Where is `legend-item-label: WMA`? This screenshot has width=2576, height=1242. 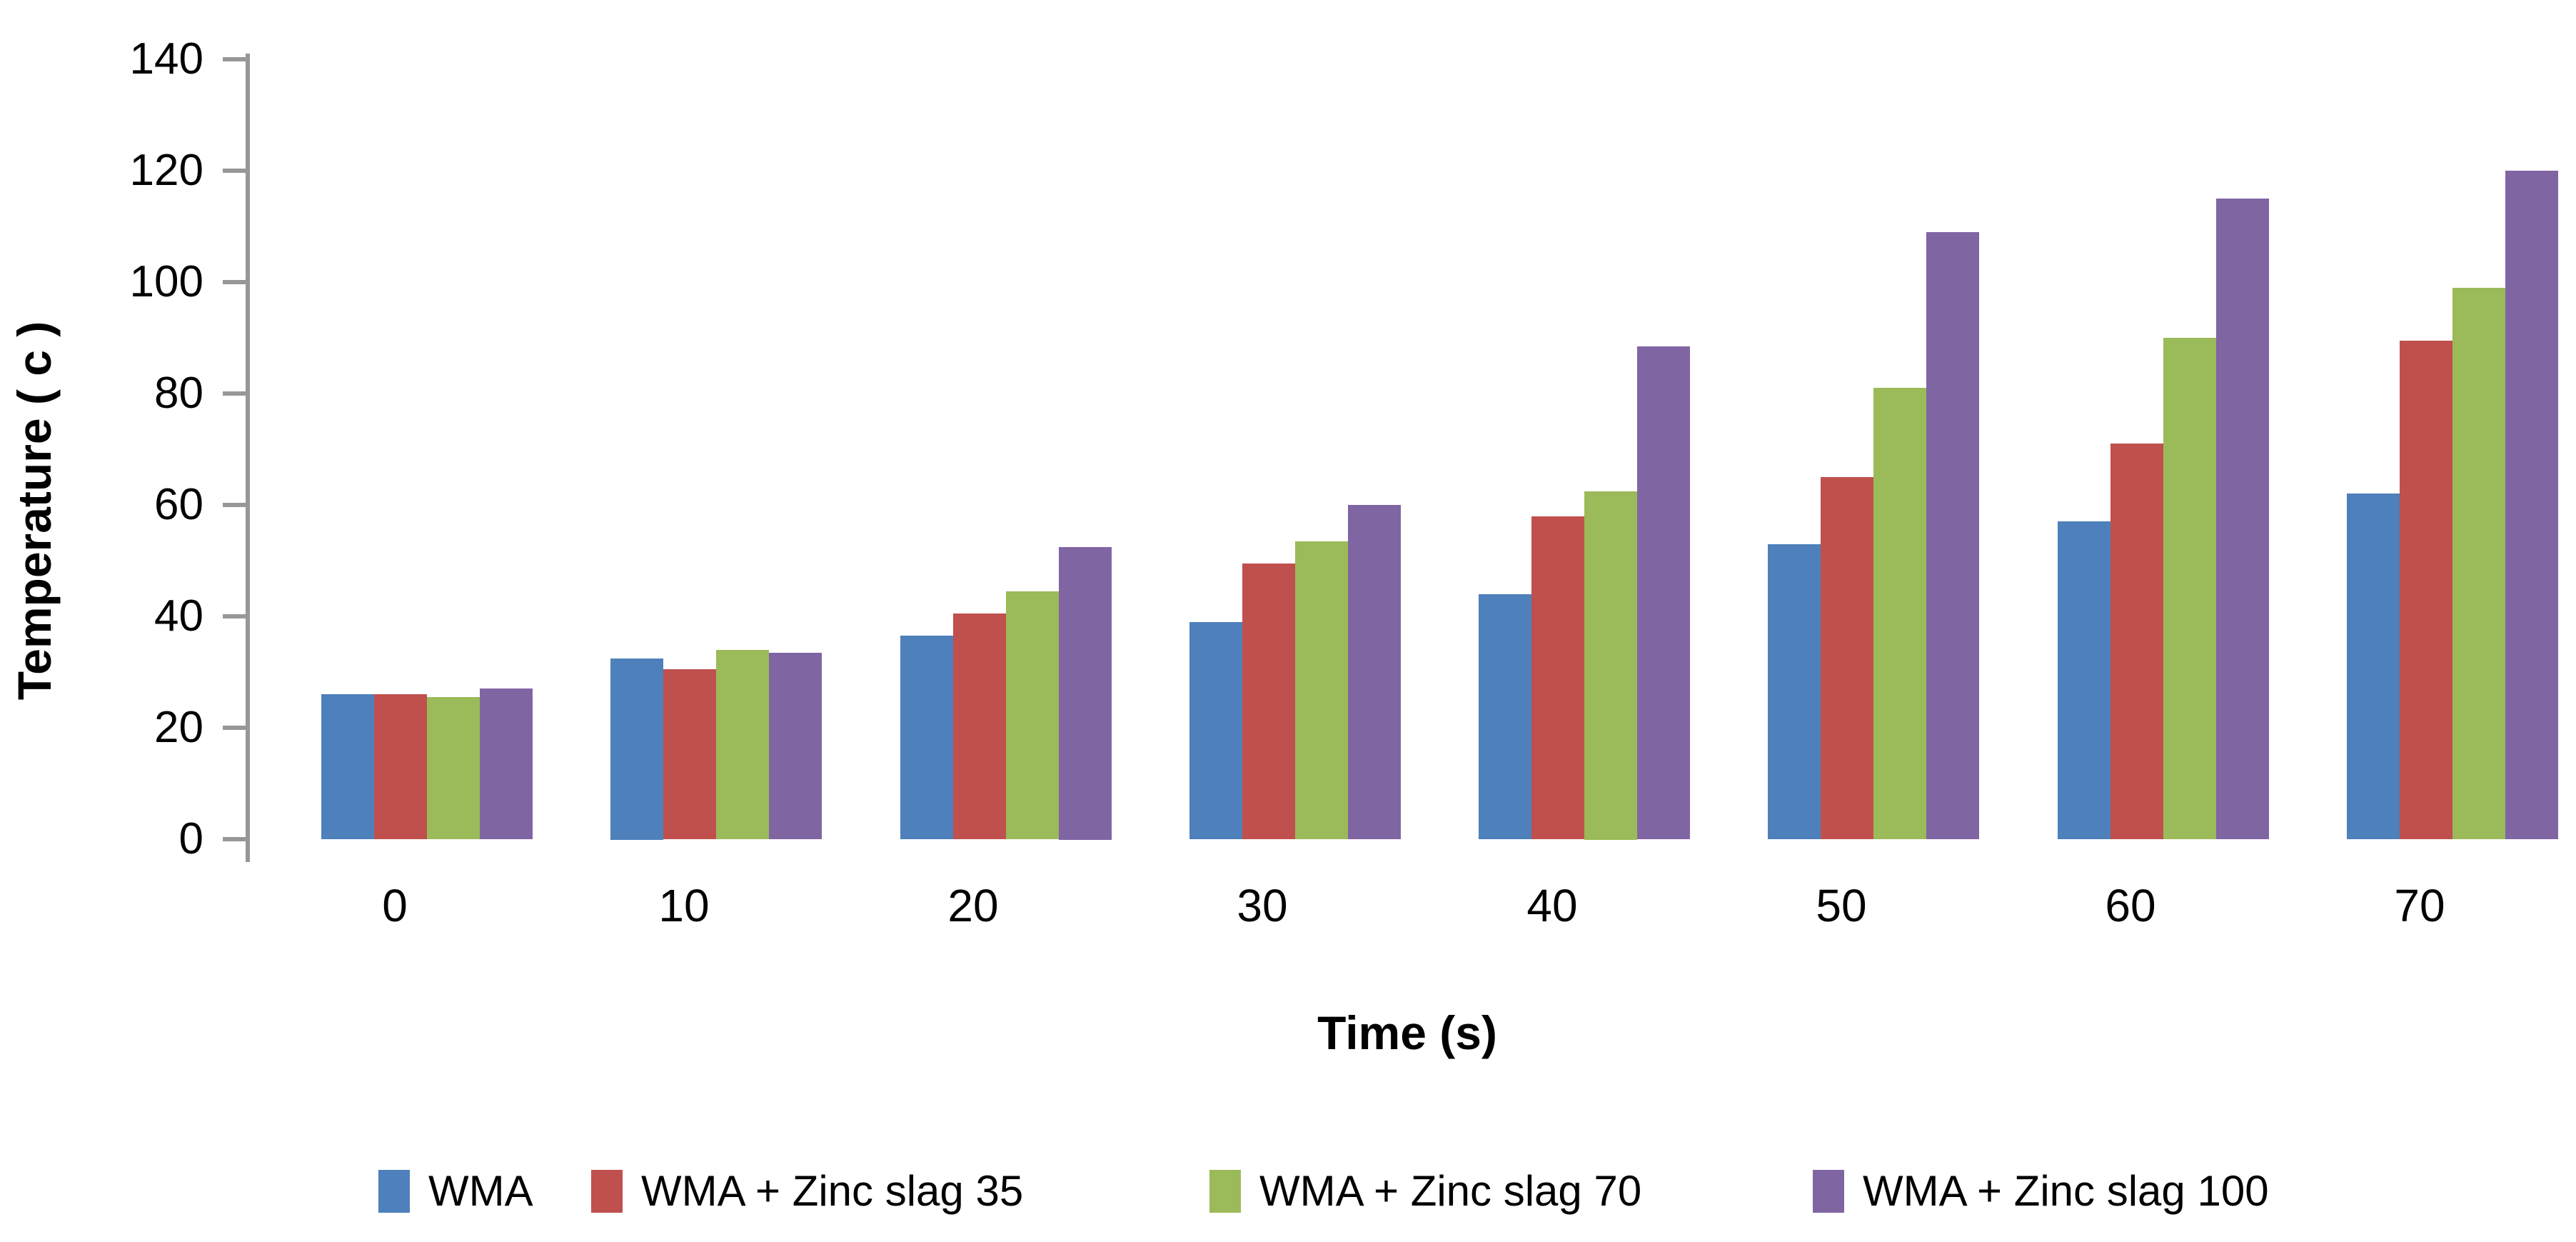 legend-item-label: WMA is located at coordinates (481, 1191).